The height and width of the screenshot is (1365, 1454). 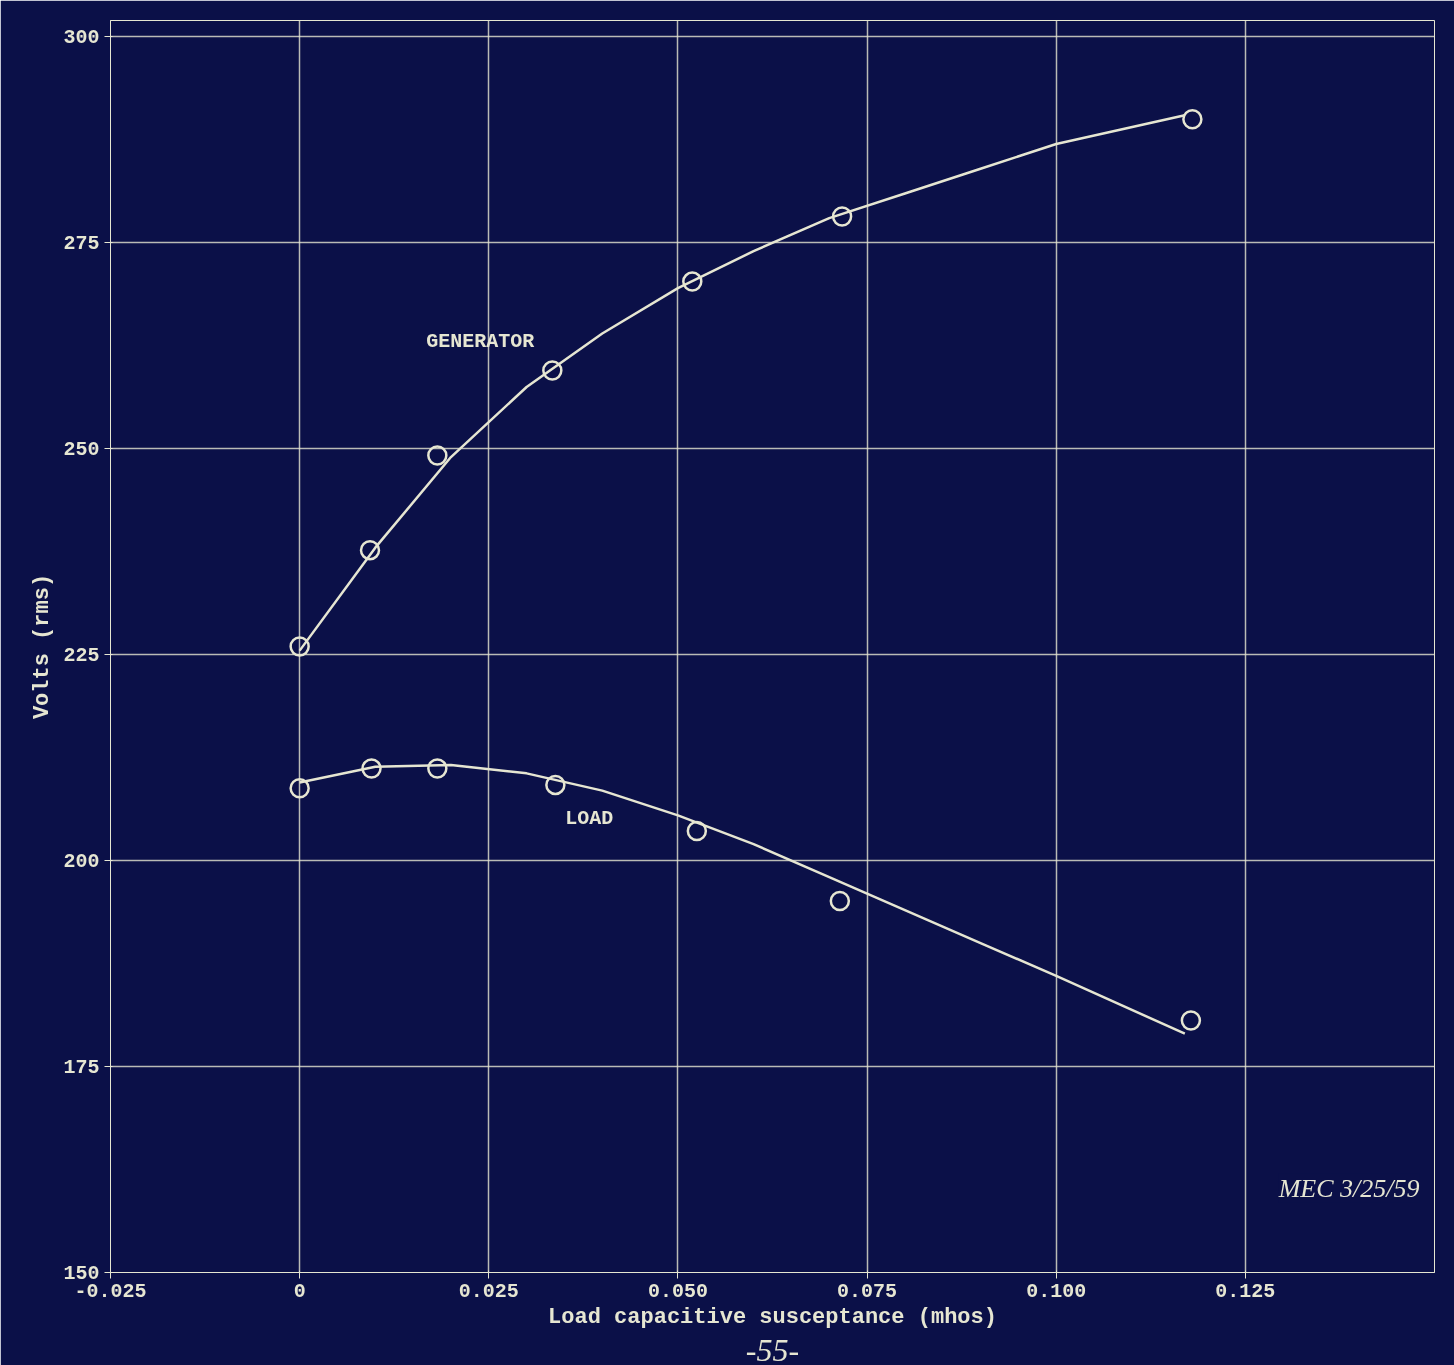 What do you see at coordinates (81, 38) in the screenshot?
I see `y-tick-label: 300` at bounding box center [81, 38].